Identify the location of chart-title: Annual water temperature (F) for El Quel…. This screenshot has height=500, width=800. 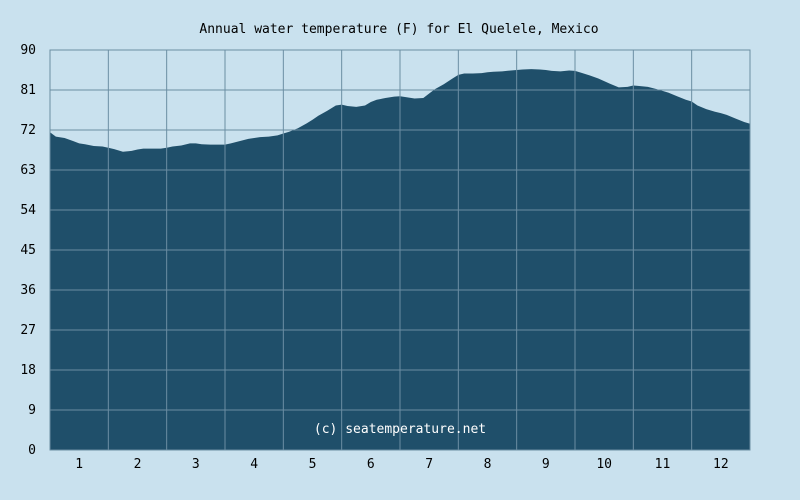
(398, 29).